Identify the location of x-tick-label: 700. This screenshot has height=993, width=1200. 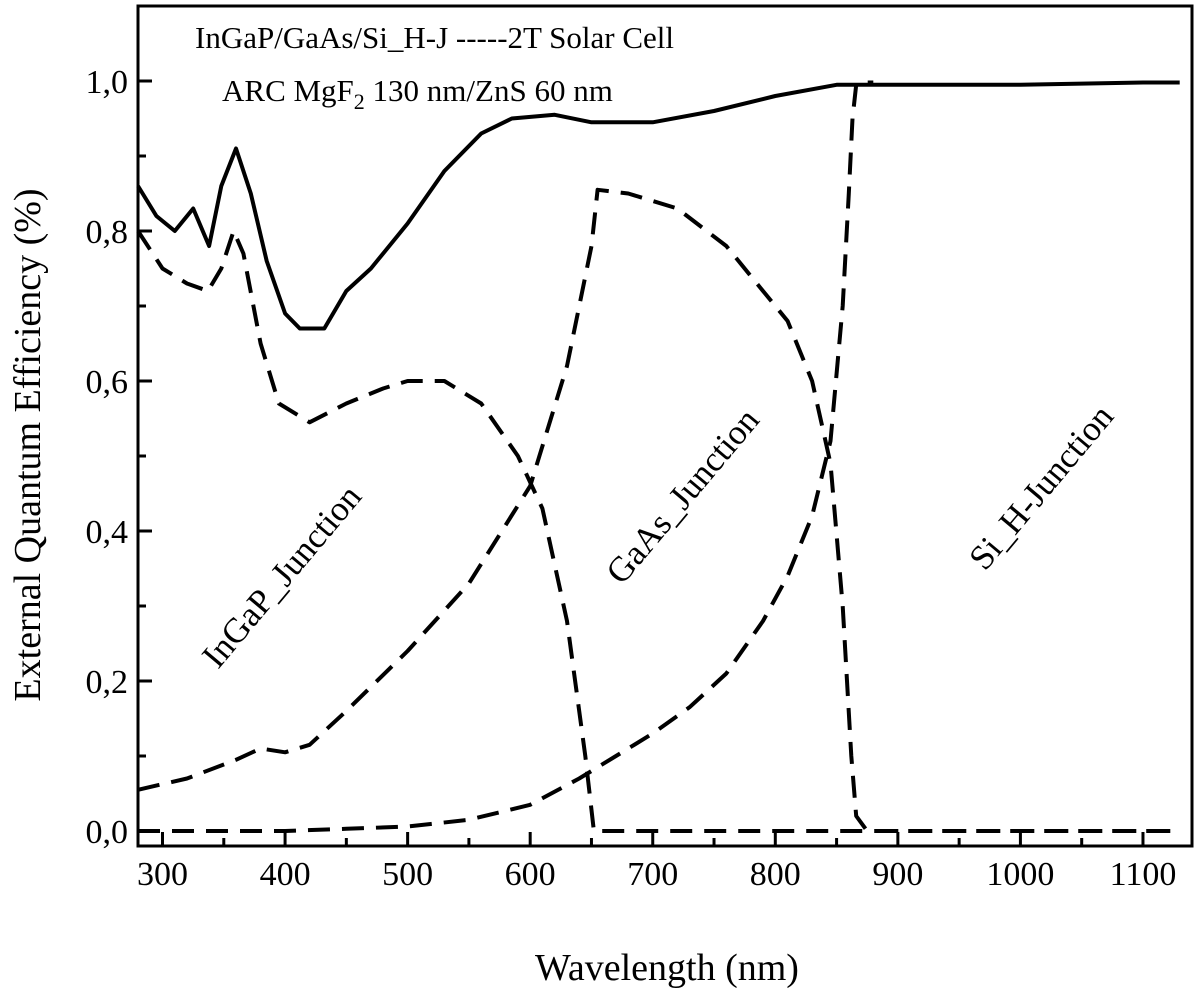
(652, 874).